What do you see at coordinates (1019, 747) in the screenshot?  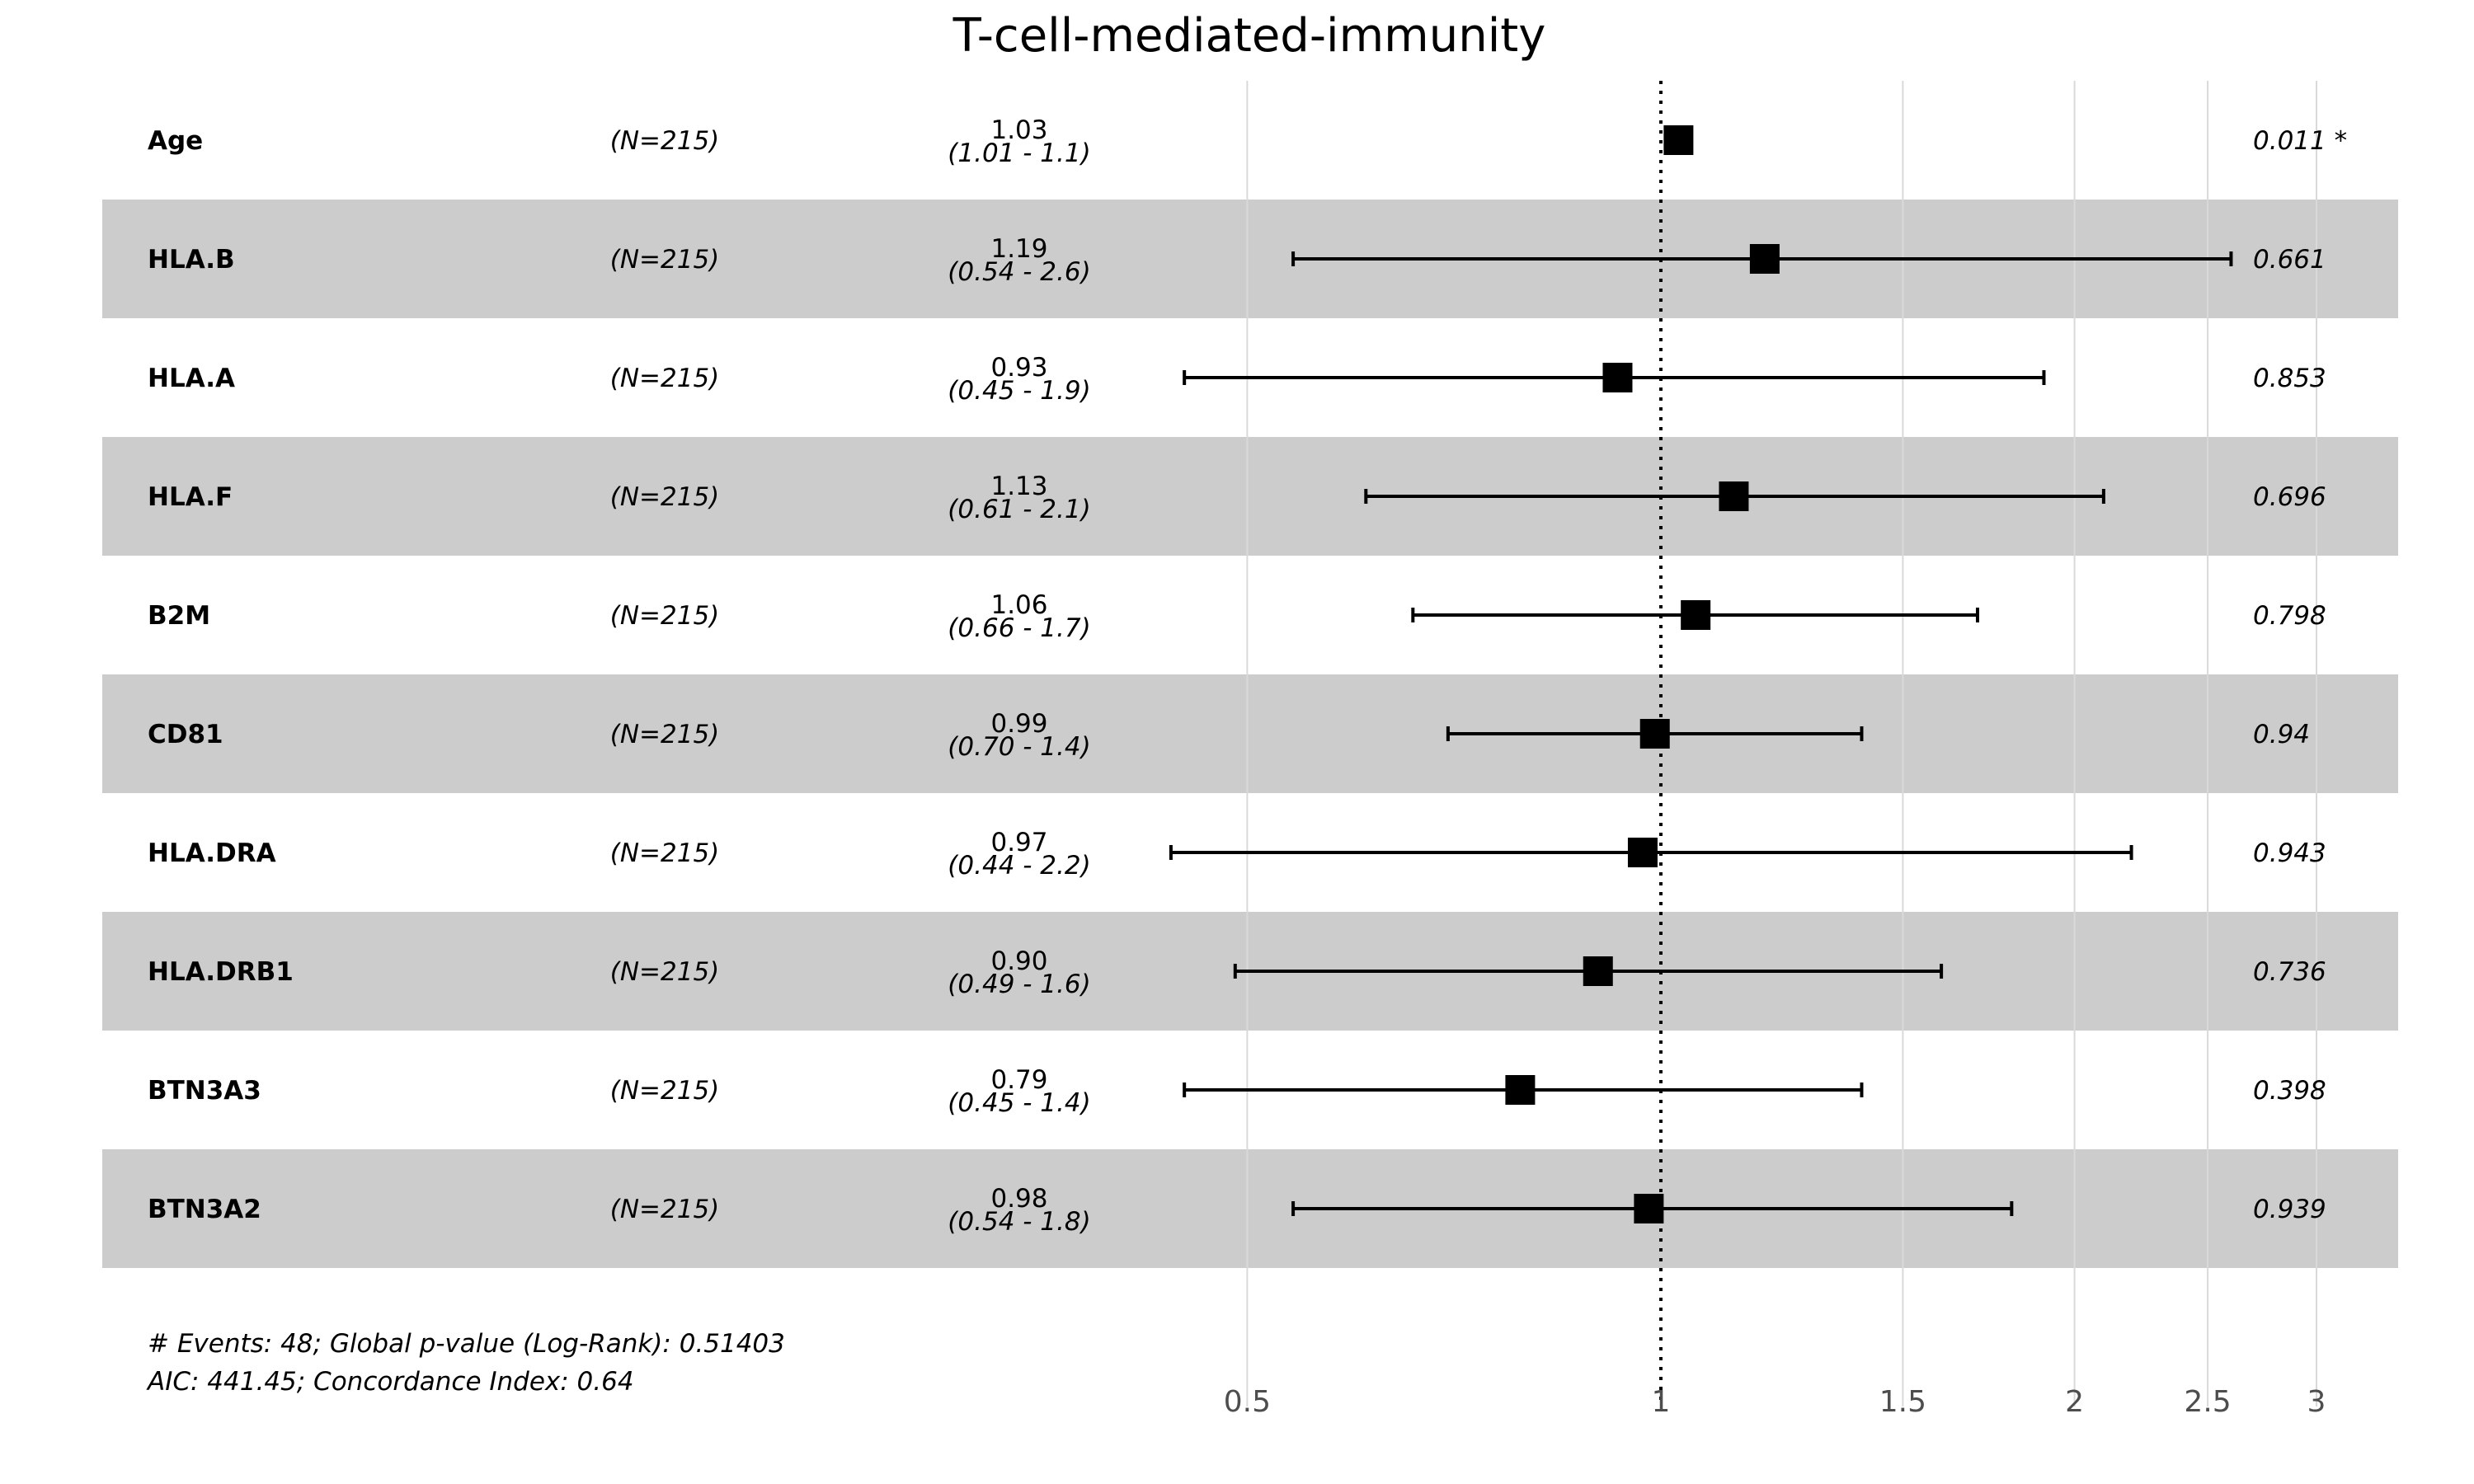 I see `ci-label: (0.70 - 1.4)` at bounding box center [1019, 747].